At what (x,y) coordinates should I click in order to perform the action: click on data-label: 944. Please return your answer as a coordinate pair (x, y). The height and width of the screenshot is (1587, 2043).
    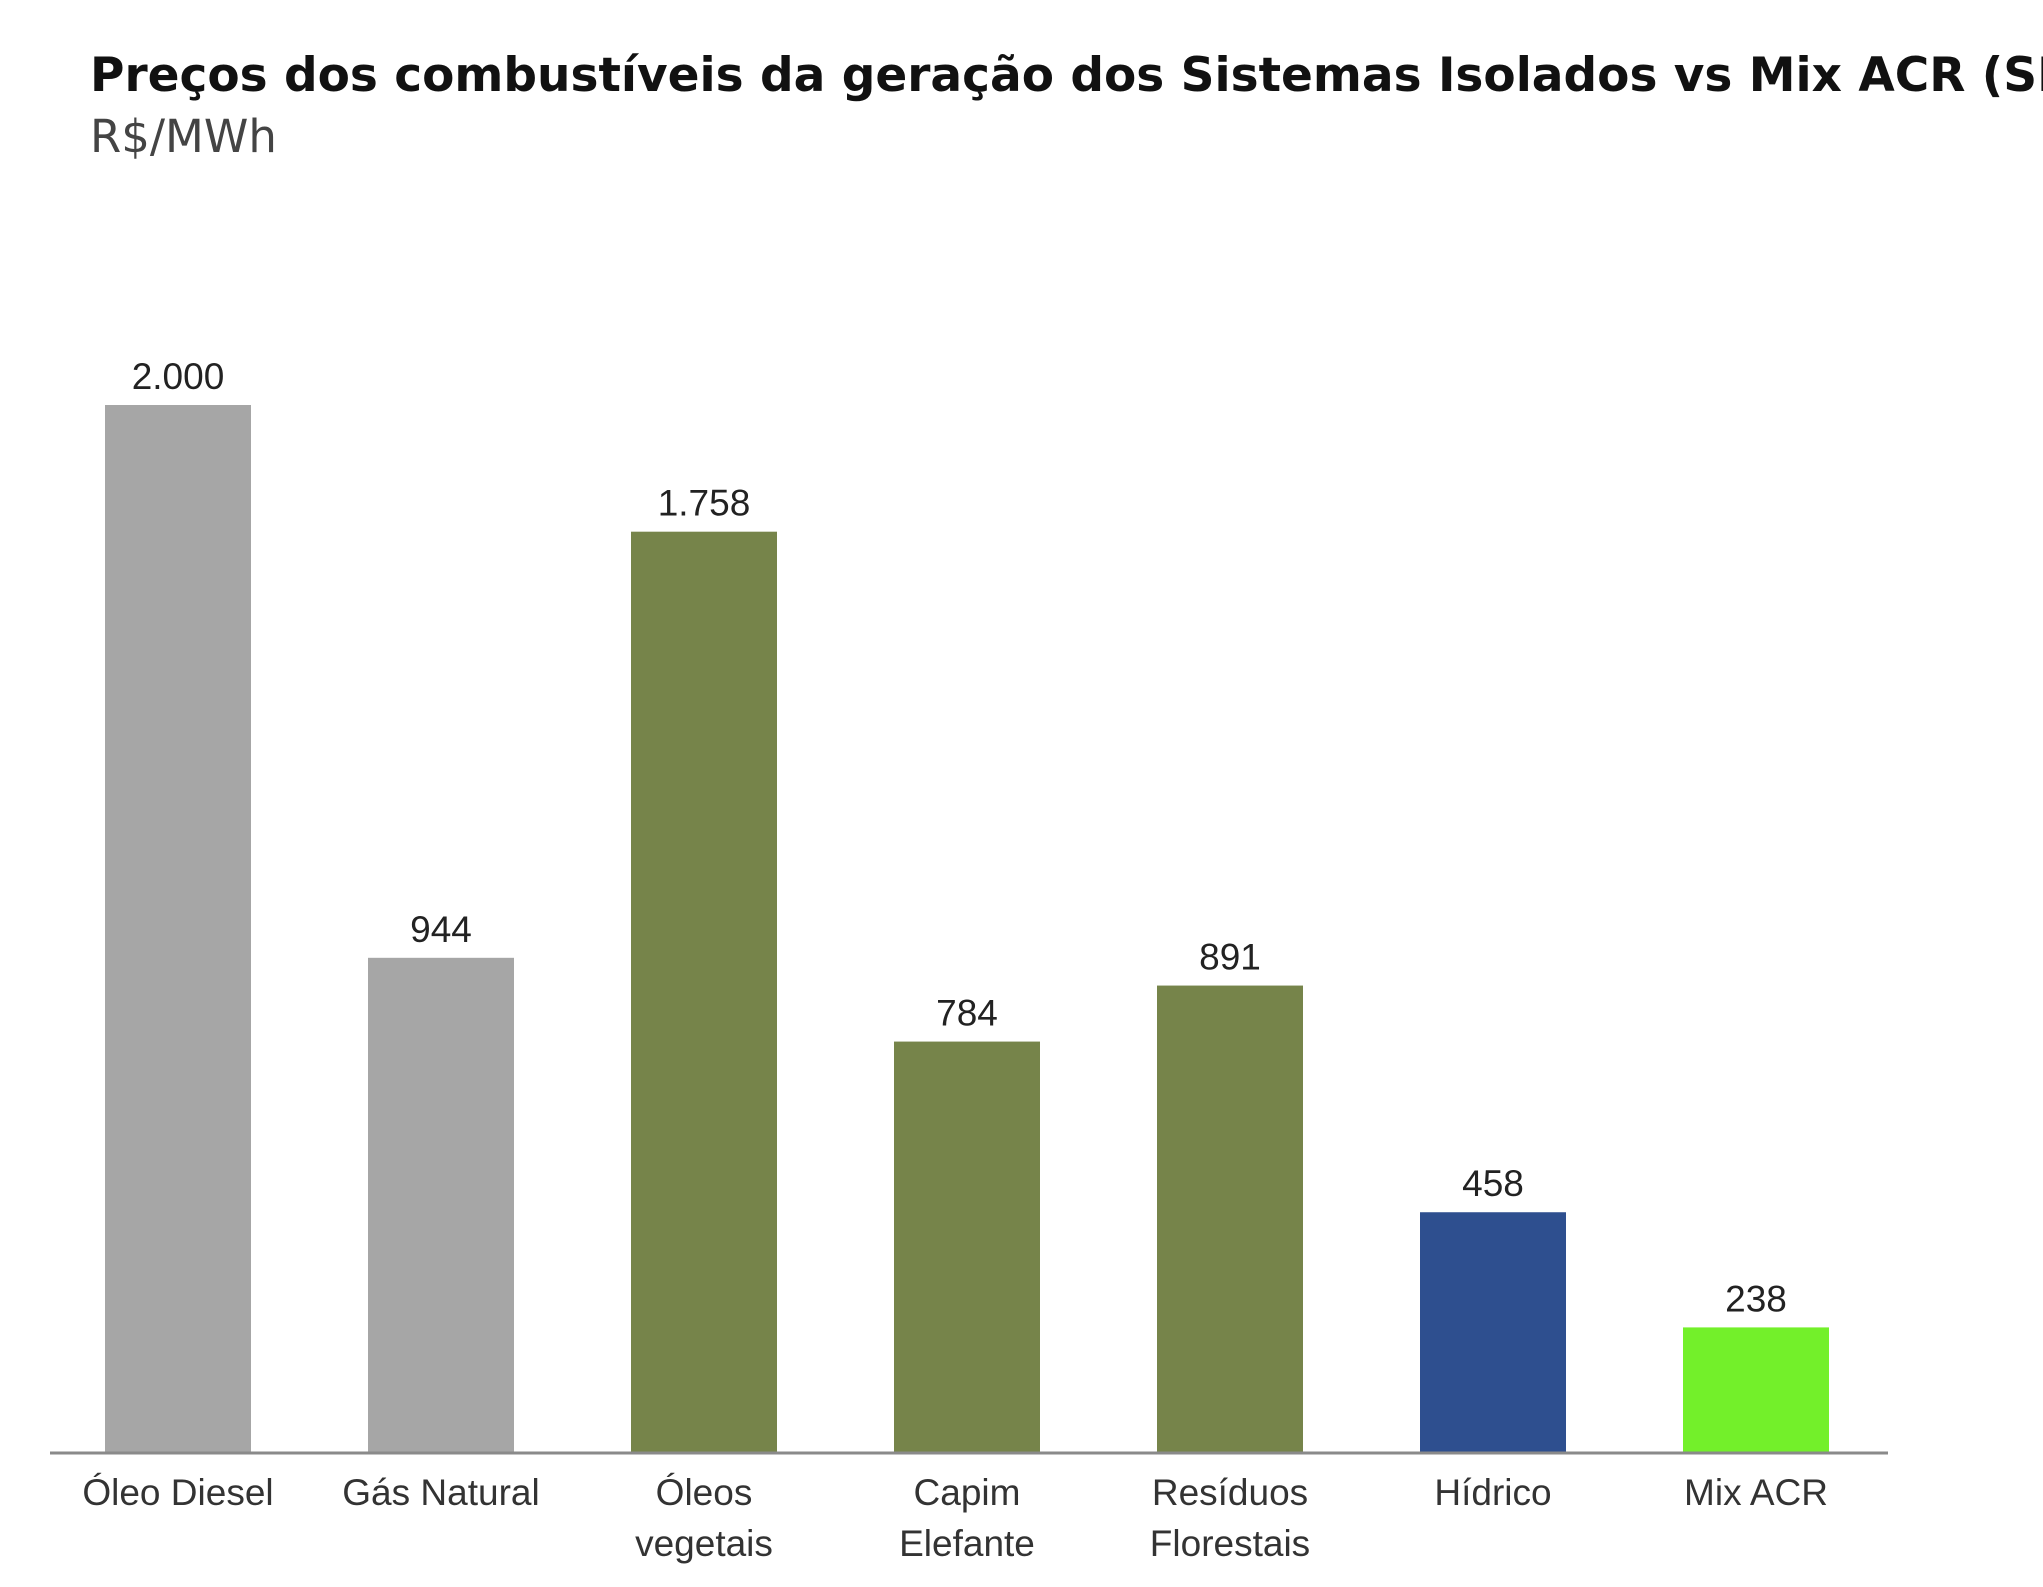
    Looking at the image, I should click on (441, 929).